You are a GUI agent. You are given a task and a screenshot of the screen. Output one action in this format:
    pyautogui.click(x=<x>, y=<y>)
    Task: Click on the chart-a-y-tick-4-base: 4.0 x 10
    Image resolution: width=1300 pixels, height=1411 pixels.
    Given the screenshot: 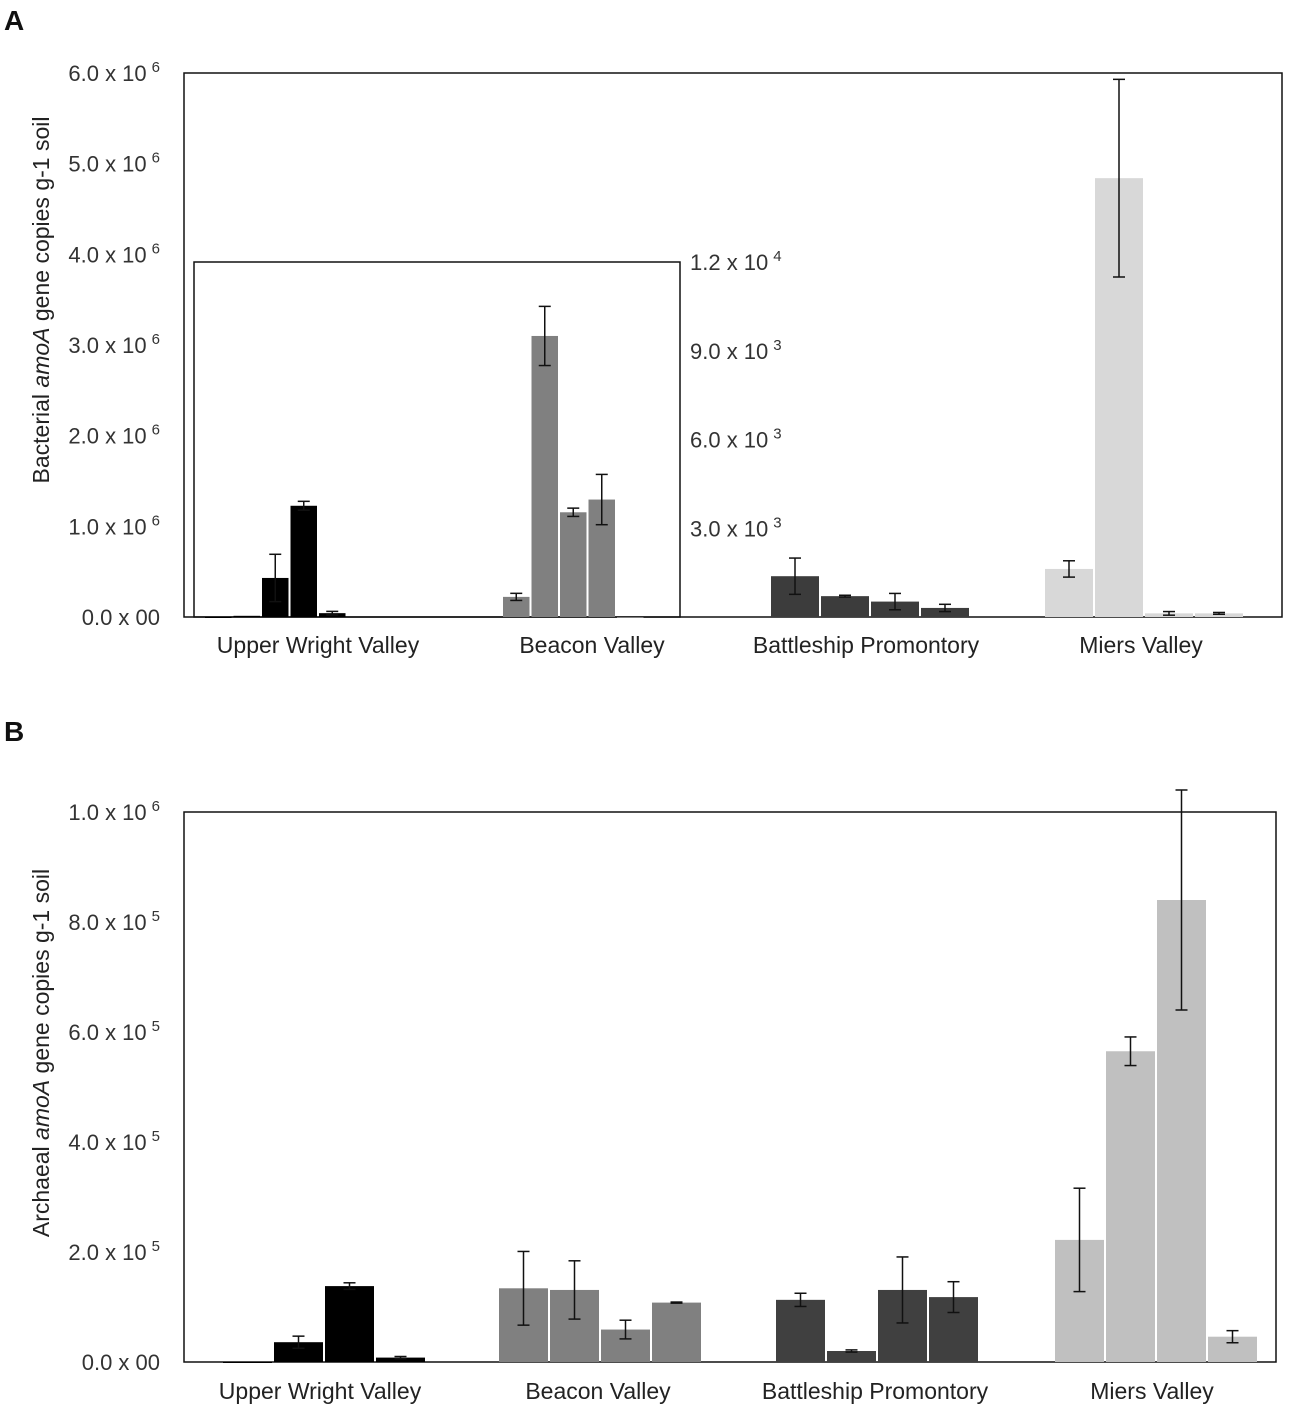 What is the action you would take?
    pyautogui.click(x=107, y=254)
    